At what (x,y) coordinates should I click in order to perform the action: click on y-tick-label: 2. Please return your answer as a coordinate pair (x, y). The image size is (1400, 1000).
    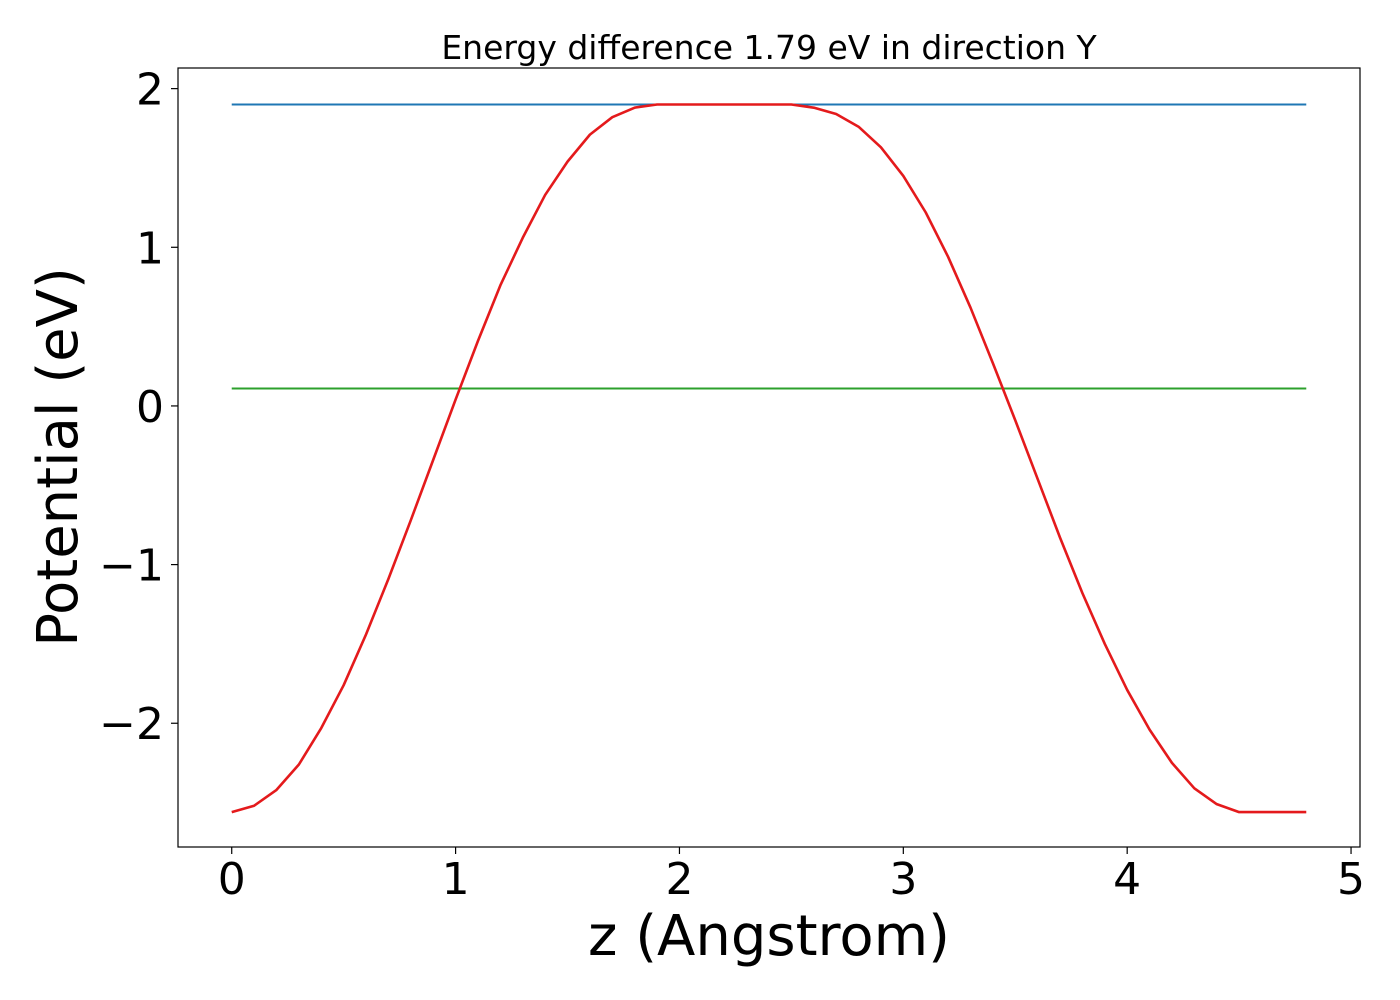
    Looking at the image, I should click on (150, 90).